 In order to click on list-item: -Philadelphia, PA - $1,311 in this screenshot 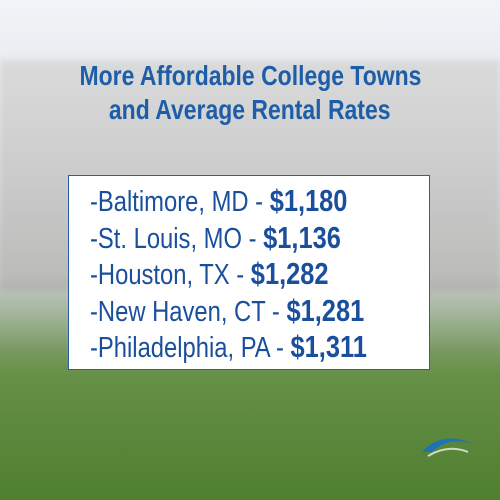, I will do `click(228, 347)`.